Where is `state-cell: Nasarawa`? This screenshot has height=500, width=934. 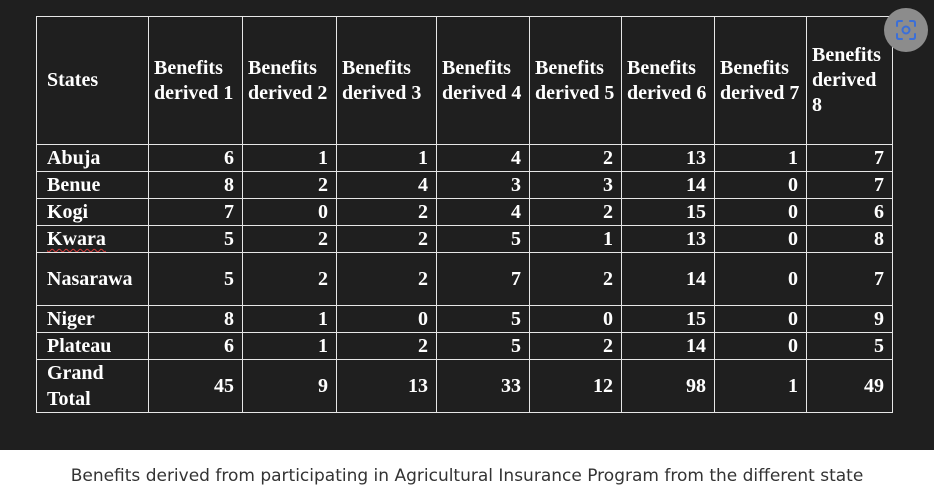
state-cell: Nasarawa is located at coordinates (92, 279).